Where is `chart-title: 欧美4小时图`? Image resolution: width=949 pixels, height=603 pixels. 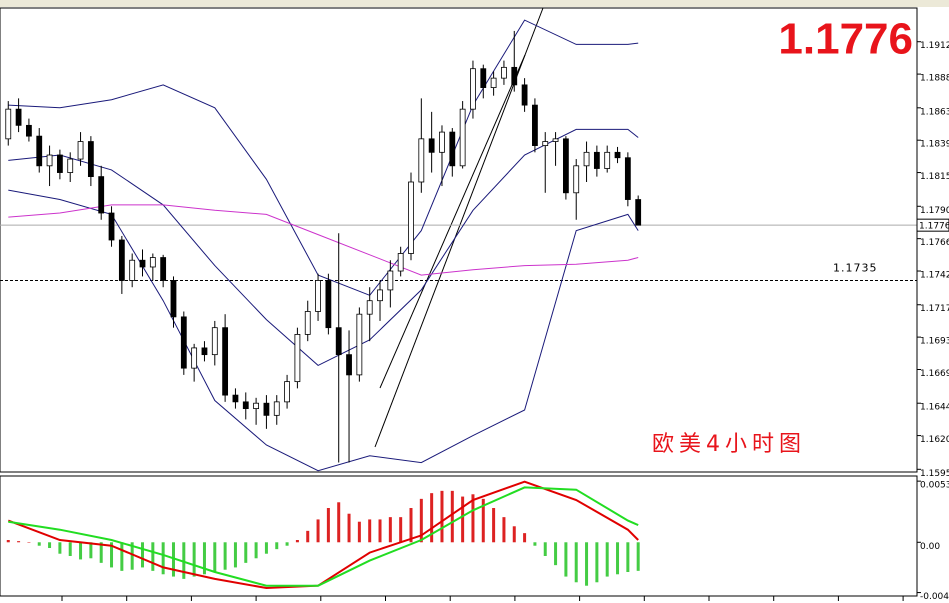
chart-title: 欧美4小时图 is located at coordinates (729, 444).